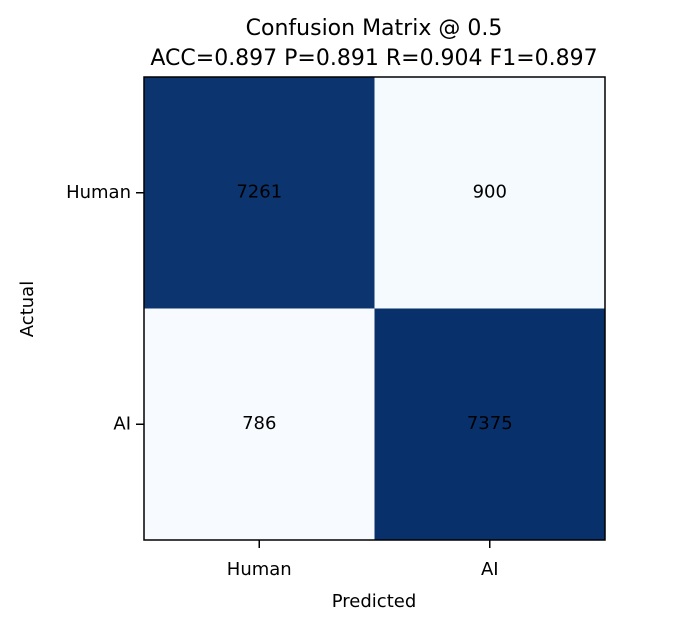 The height and width of the screenshot is (631, 674). Describe the element at coordinates (363, 560) in the screenshot. I see `x-axis-ticks: Human AI` at that location.